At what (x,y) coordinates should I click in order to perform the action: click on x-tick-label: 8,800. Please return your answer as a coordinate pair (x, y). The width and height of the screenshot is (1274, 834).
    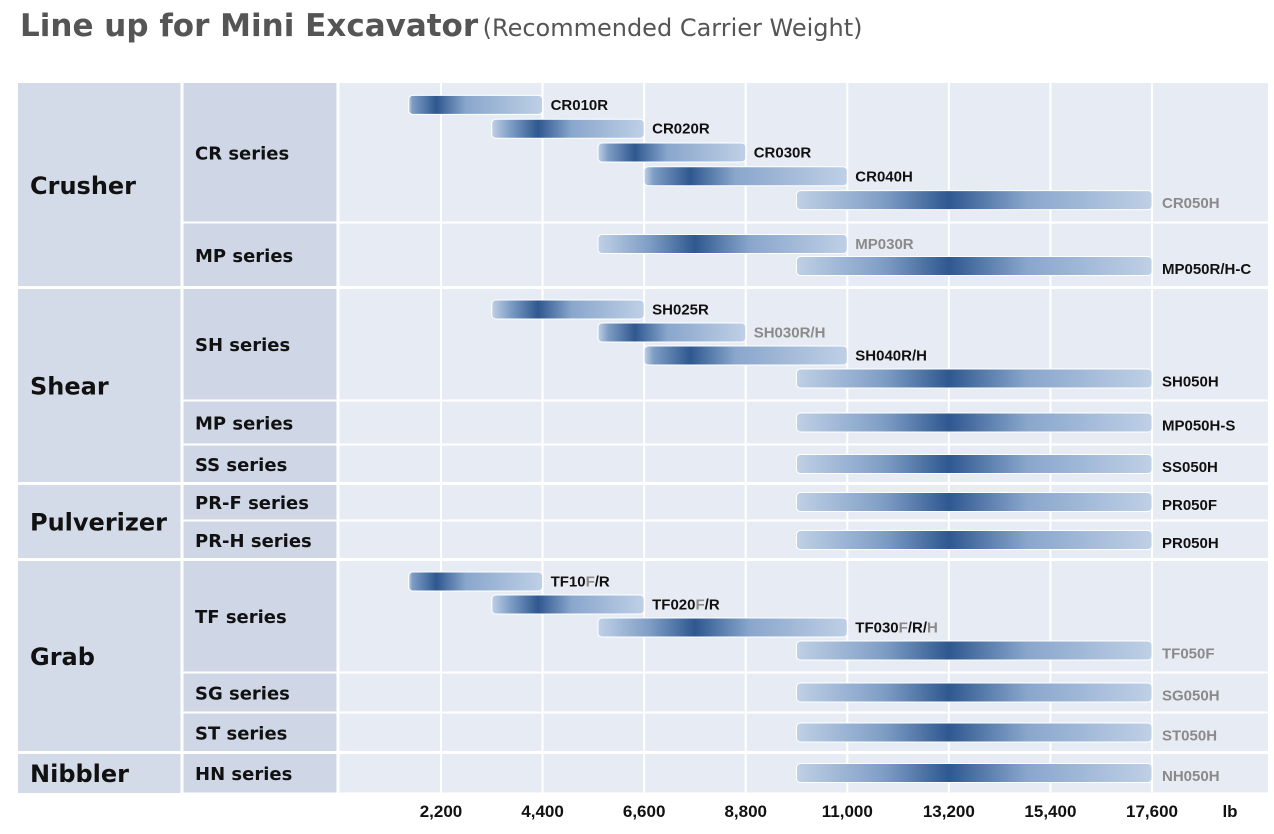
    Looking at the image, I should click on (745, 811).